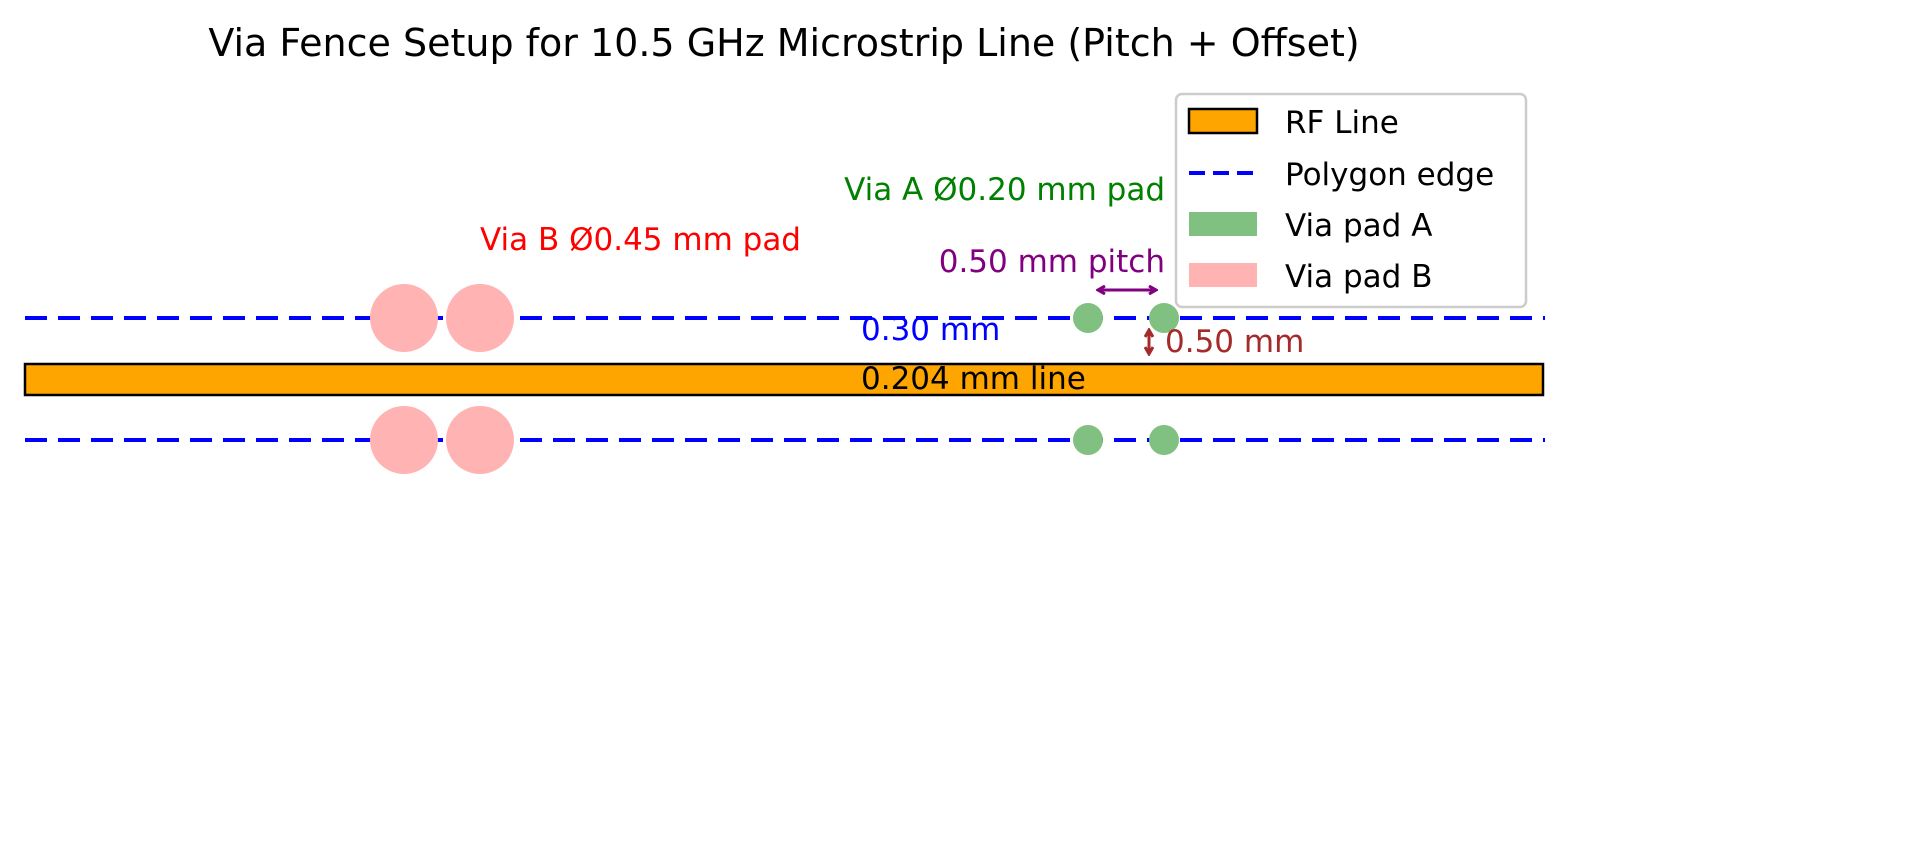  I want to click on legend-rf-line-label: RF Line, so click(1342, 123).